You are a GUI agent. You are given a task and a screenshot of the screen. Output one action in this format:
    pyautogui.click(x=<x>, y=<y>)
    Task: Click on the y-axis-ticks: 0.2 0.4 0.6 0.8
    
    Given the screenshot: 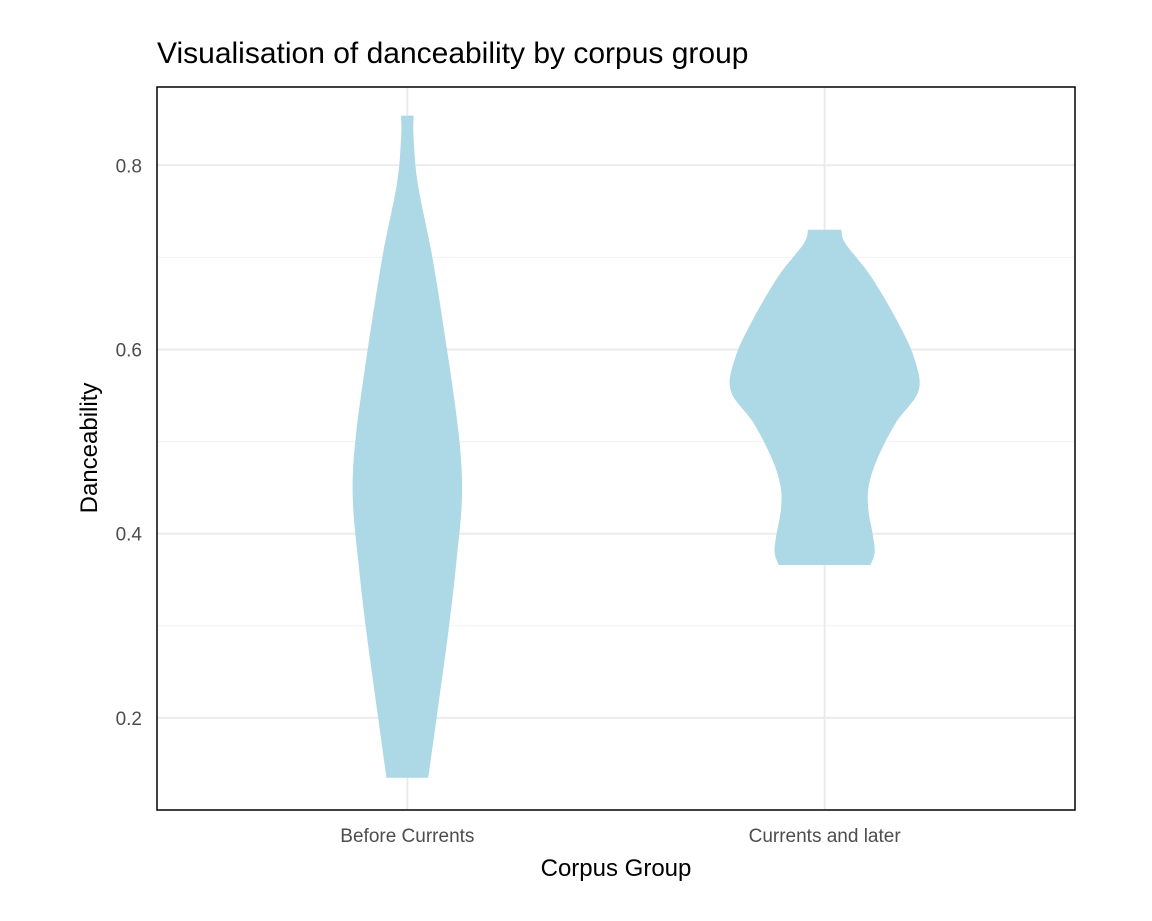 What is the action you would take?
    pyautogui.click(x=129, y=443)
    